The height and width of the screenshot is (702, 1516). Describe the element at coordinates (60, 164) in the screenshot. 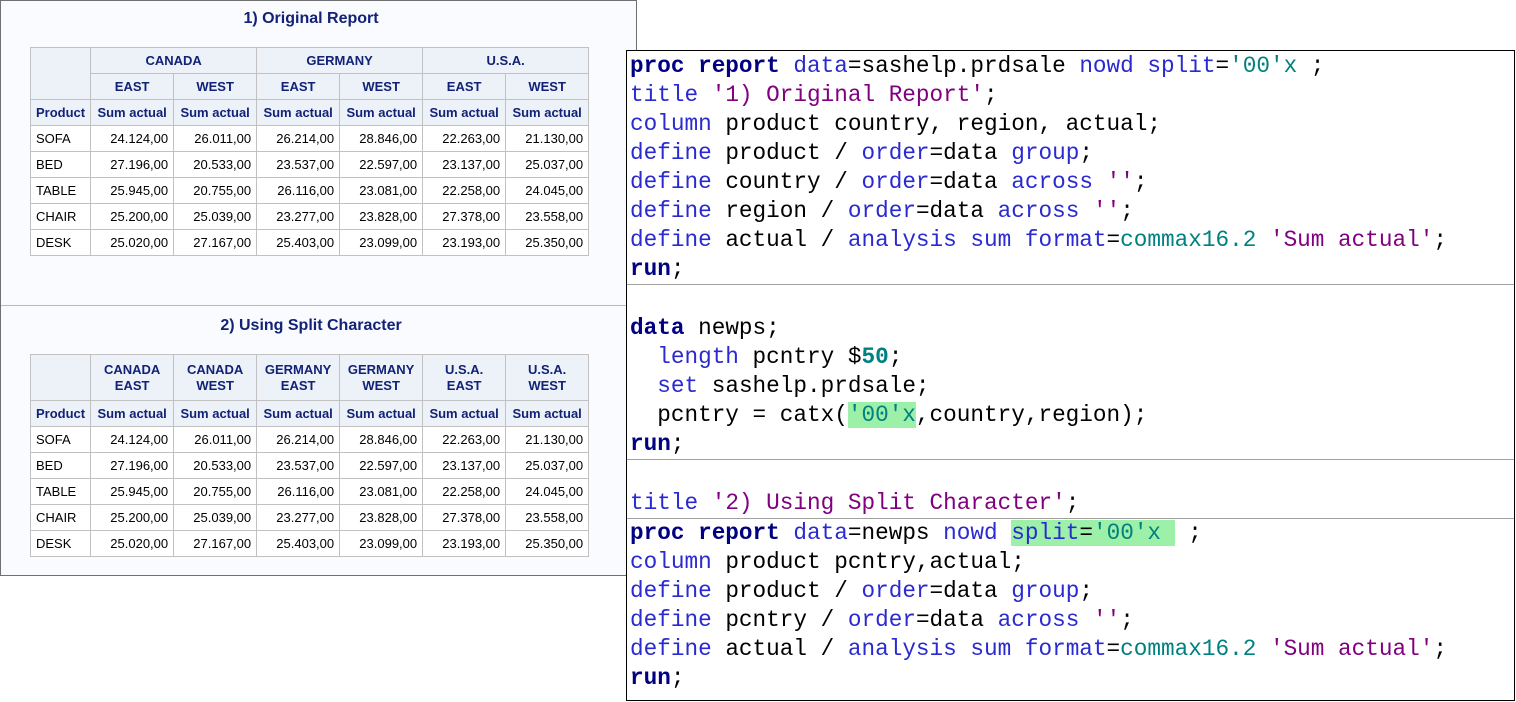

I see `row-label: BED` at that location.